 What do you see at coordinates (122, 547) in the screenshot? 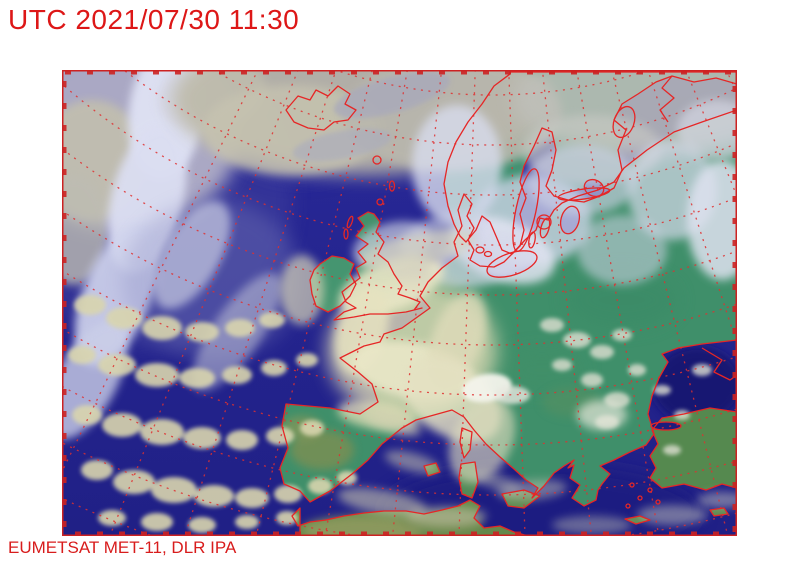
I see `credit-label: EUMETSAT MET-11, DLR IPA` at bounding box center [122, 547].